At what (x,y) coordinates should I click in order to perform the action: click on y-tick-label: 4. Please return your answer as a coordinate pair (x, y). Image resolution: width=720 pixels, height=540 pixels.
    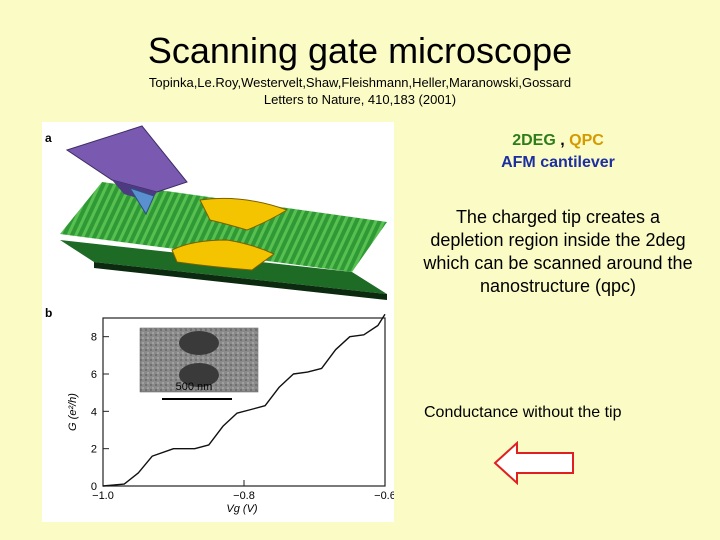
    Looking at the image, I should click on (94, 412).